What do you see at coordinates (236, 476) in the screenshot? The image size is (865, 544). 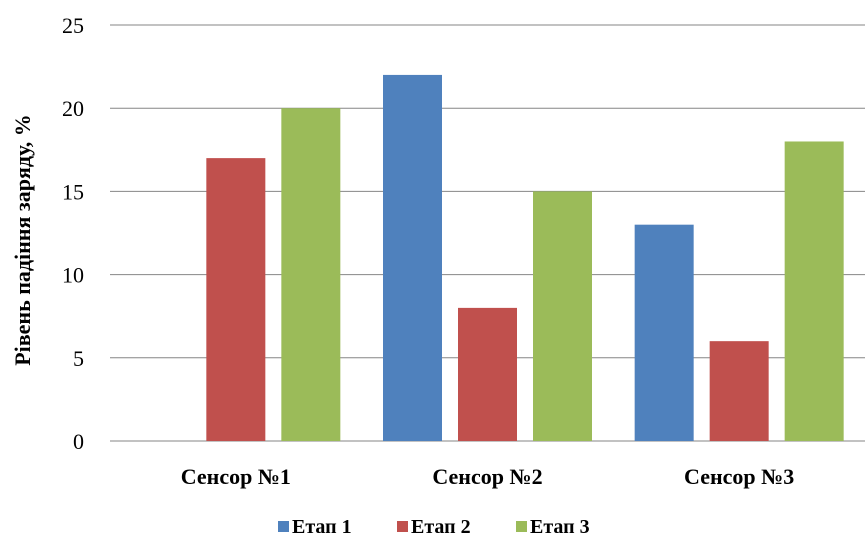 I see `category-label: Сенсор №1` at bounding box center [236, 476].